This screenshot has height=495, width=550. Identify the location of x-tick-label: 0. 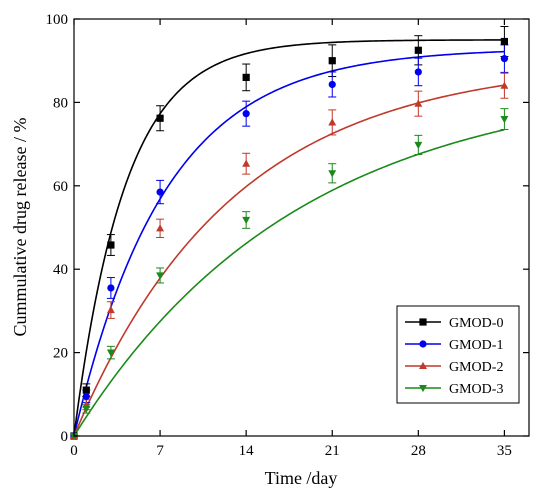
(74, 451).